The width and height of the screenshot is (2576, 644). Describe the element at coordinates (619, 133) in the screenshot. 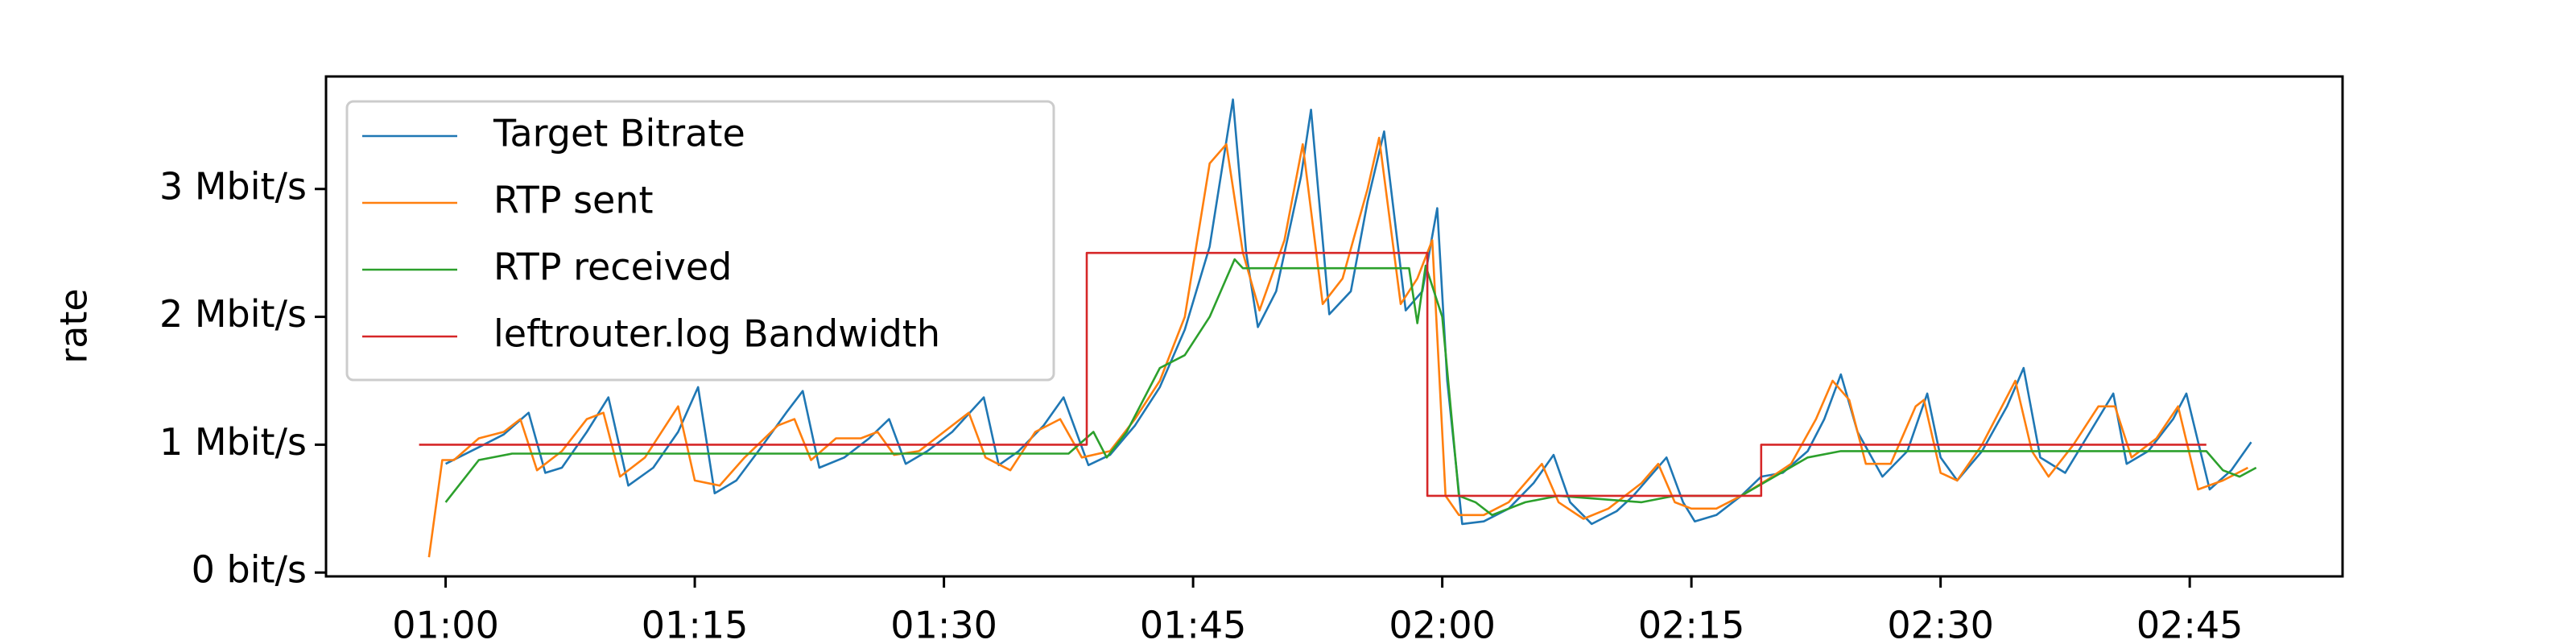

I see `legend-label: Target Bitrate` at that location.